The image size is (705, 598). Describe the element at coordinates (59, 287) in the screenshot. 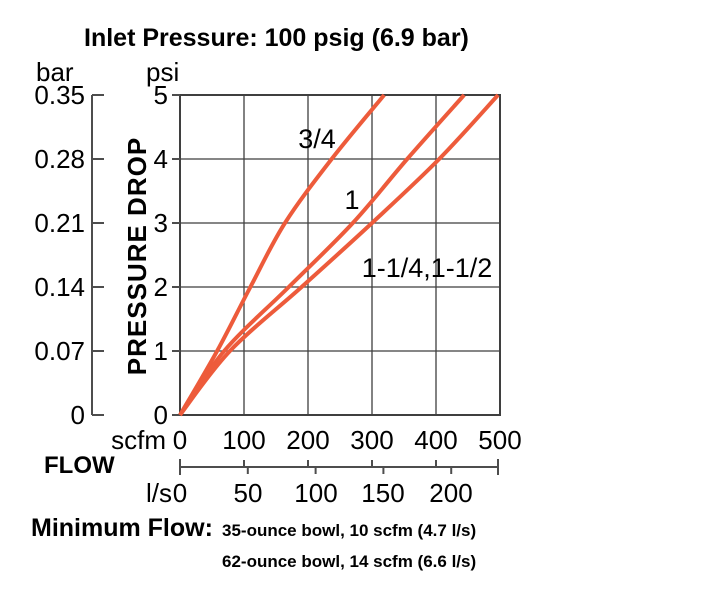

I see `bar-tick-label: 0.14` at that location.